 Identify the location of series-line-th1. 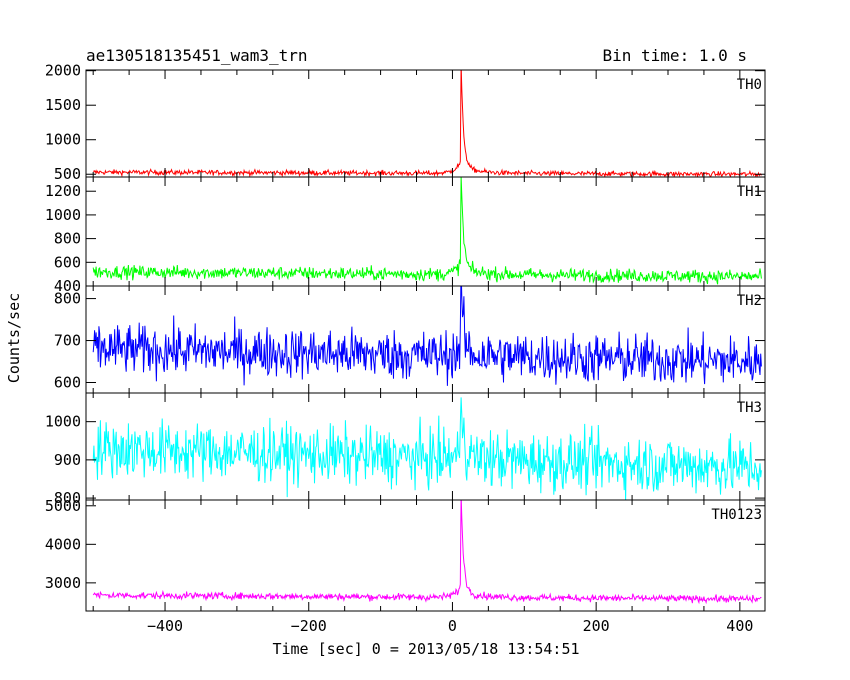
(427, 231).